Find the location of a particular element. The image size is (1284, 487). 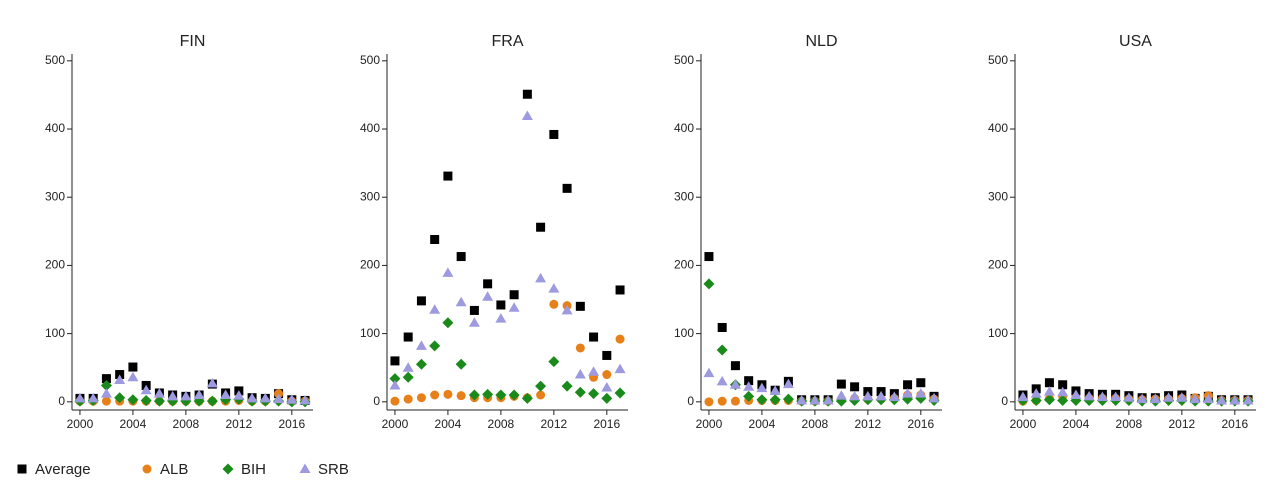

legend-label: ALB is located at coordinates (174, 469).